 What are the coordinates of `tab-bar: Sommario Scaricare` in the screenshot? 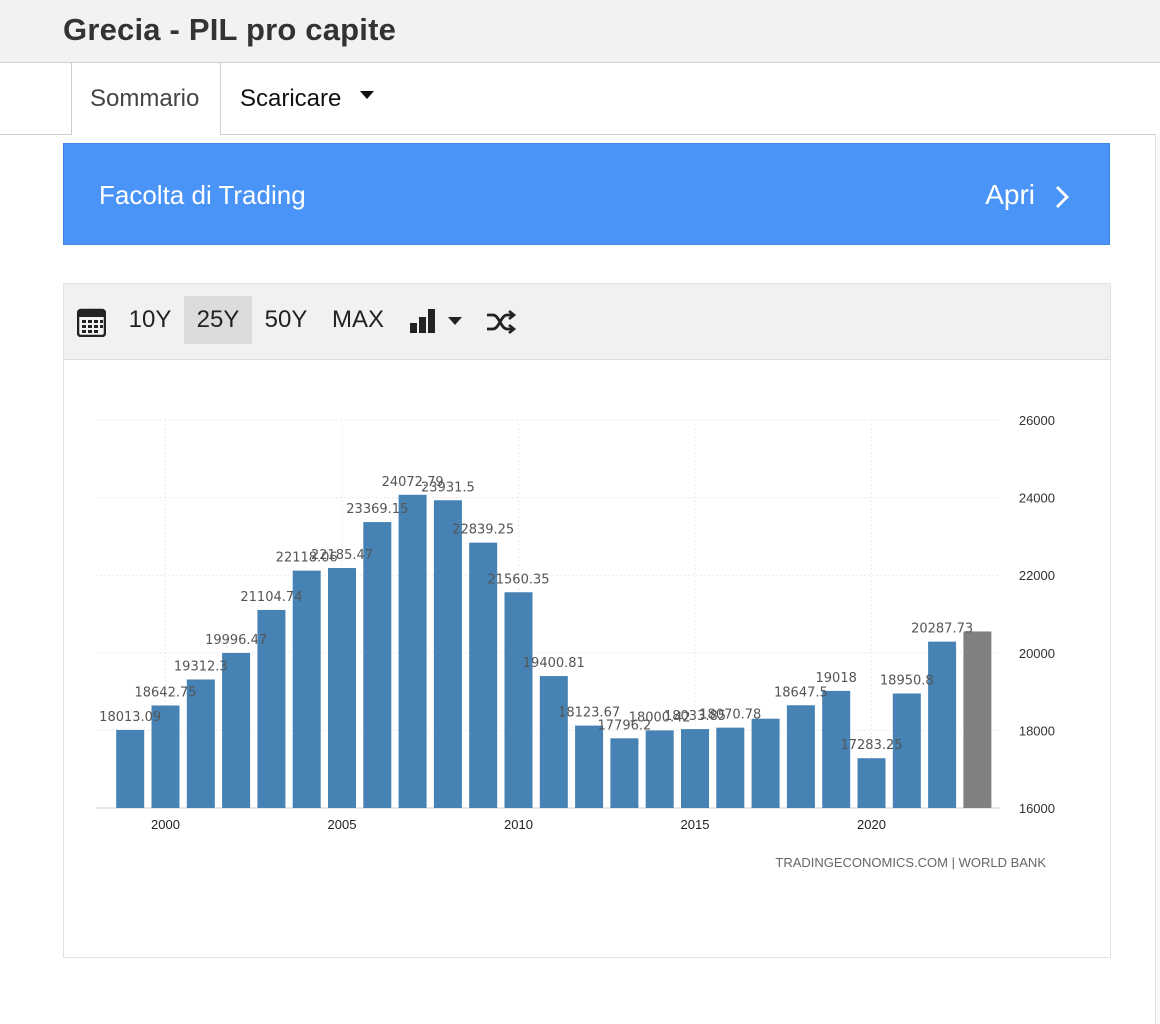 It's located at (580, 99).